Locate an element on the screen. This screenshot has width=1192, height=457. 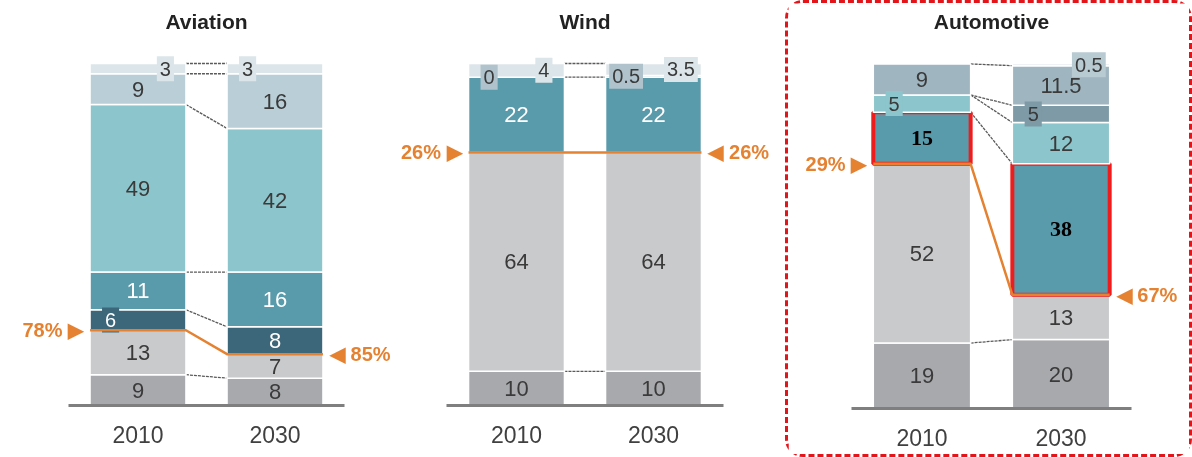
chart-title: Automotive is located at coordinates (991, 22).